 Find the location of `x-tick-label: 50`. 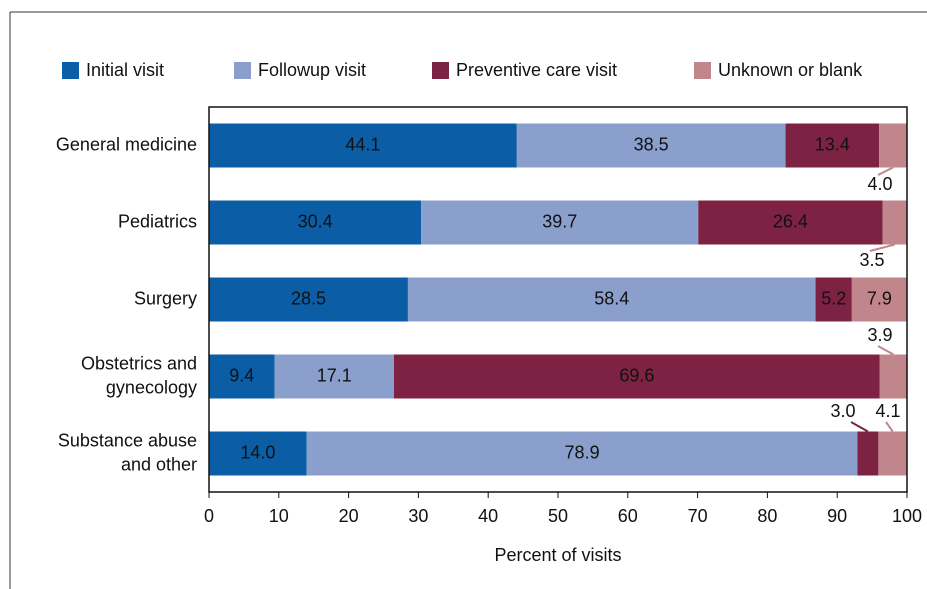

x-tick-label: 50 is located at coordinates (558, 516).